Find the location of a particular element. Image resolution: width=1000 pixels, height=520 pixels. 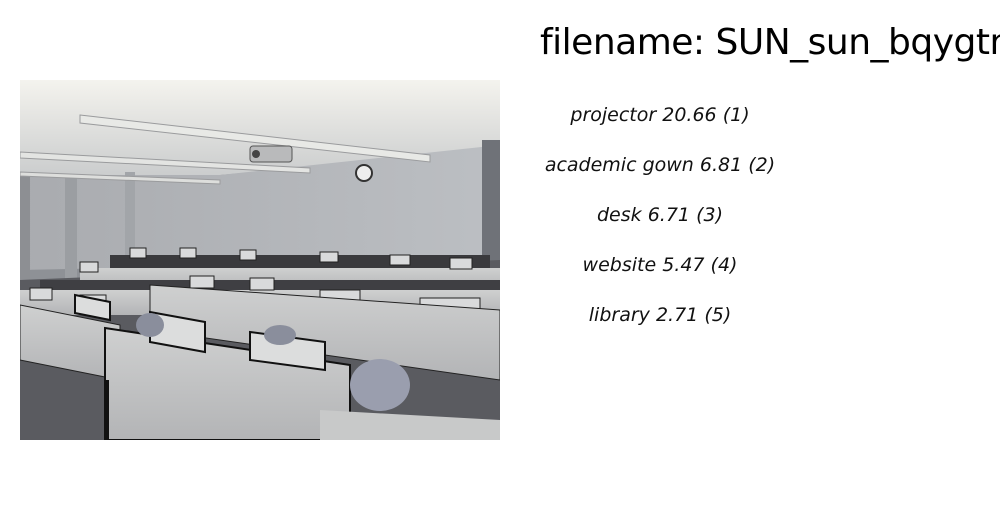

prediction-rank: (1) is located at coordinates (736, 115).